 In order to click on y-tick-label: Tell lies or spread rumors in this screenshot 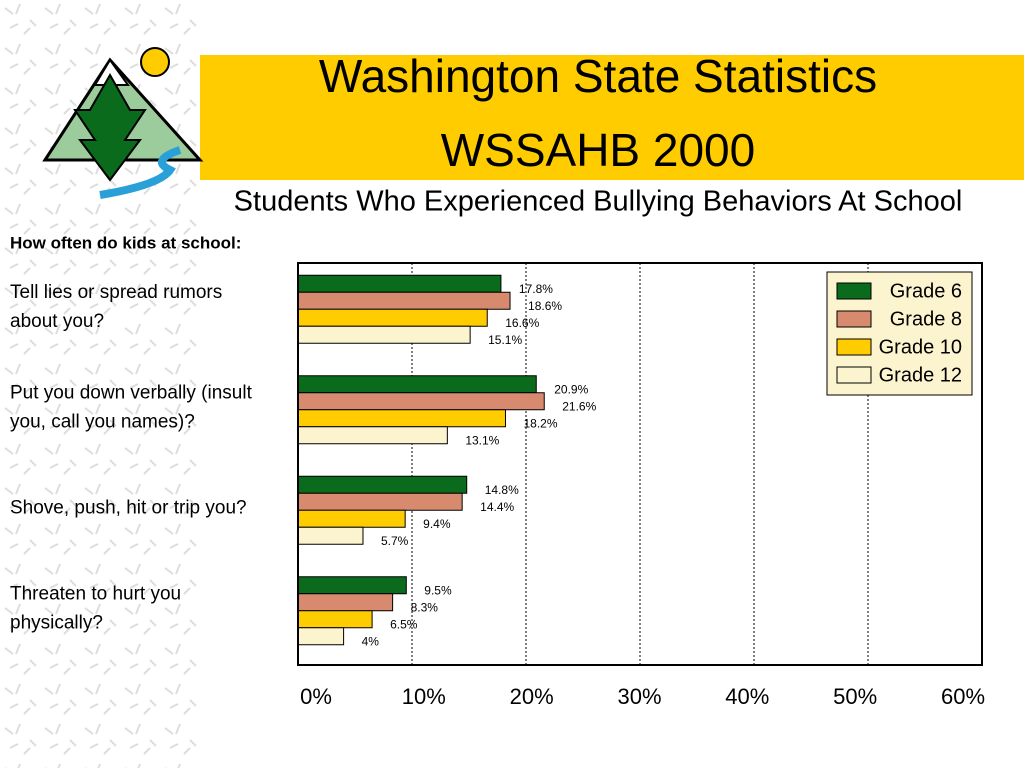, I will do `click(116, 292)`.